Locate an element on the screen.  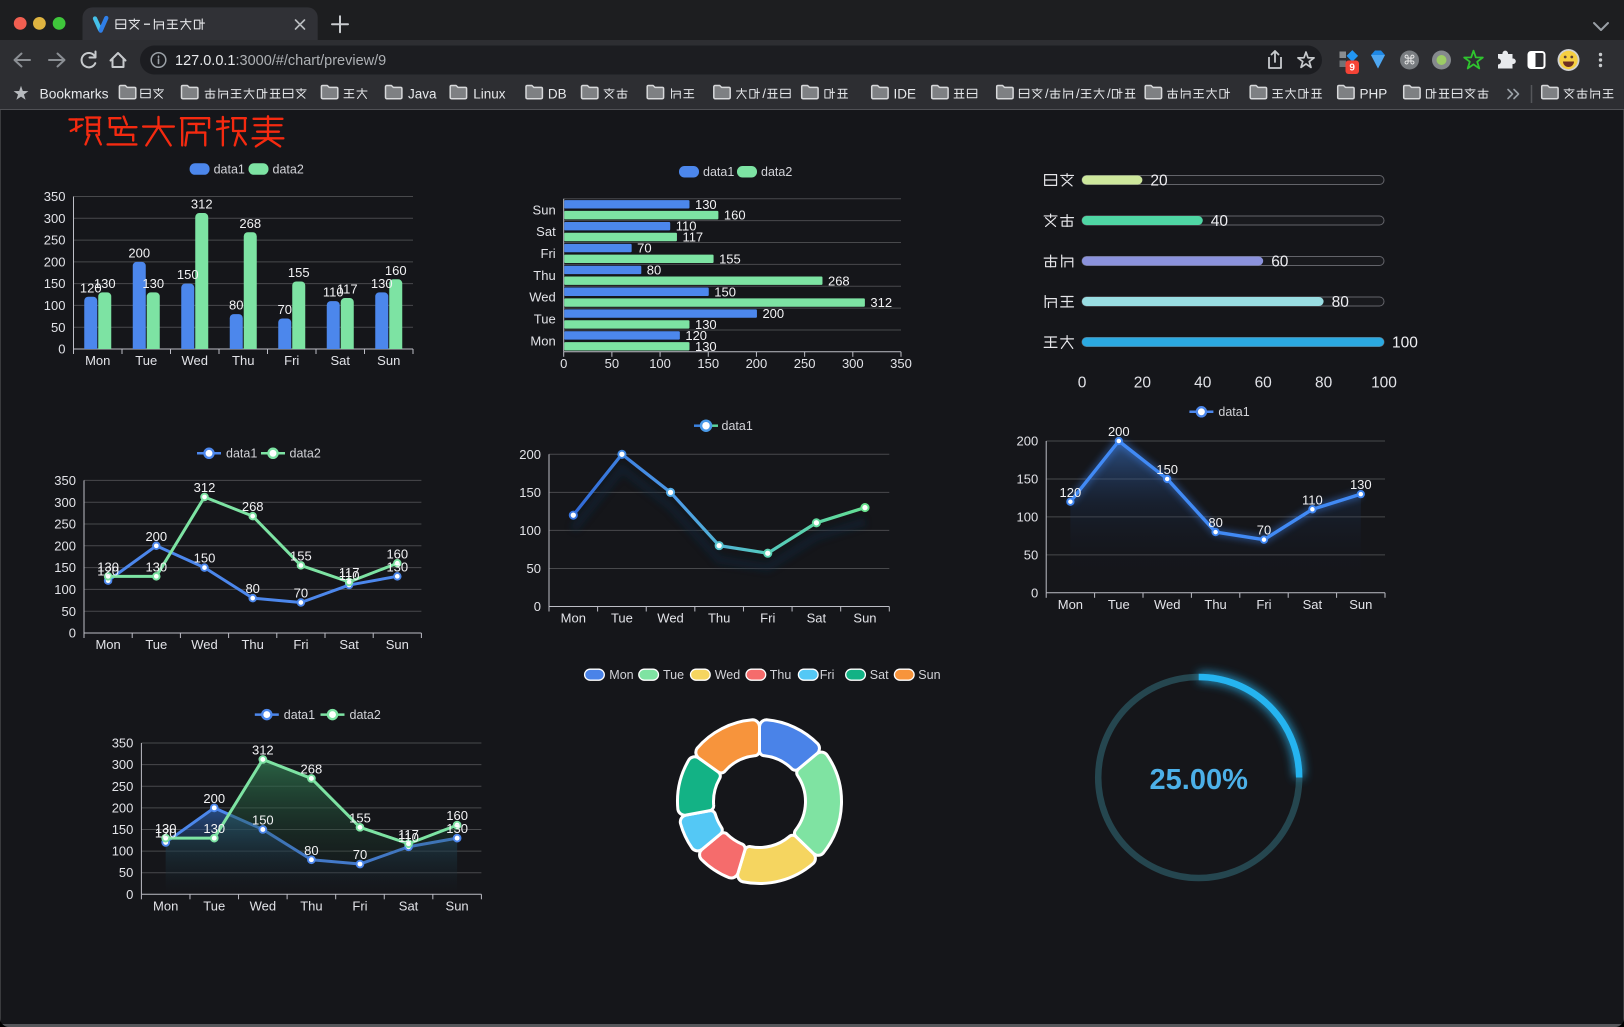
svg-text: 268 is located at coordinates (839, 280).